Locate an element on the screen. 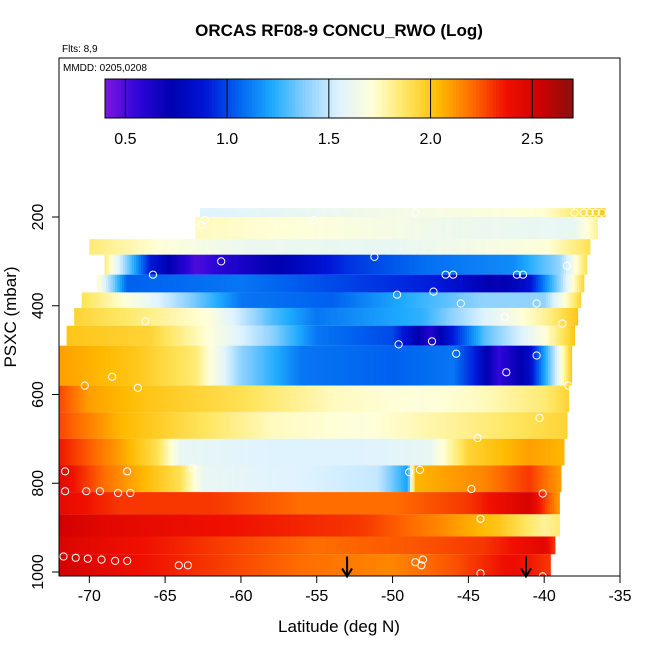 This screenshot has width=650, height=650. data-point-marker is located at coordinates (127, 471).